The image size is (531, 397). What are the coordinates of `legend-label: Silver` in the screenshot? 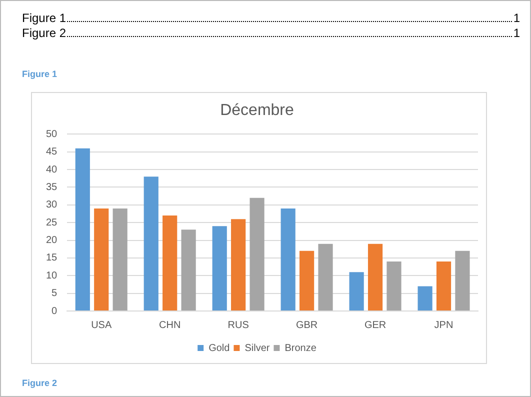 It's located at (257, 348).